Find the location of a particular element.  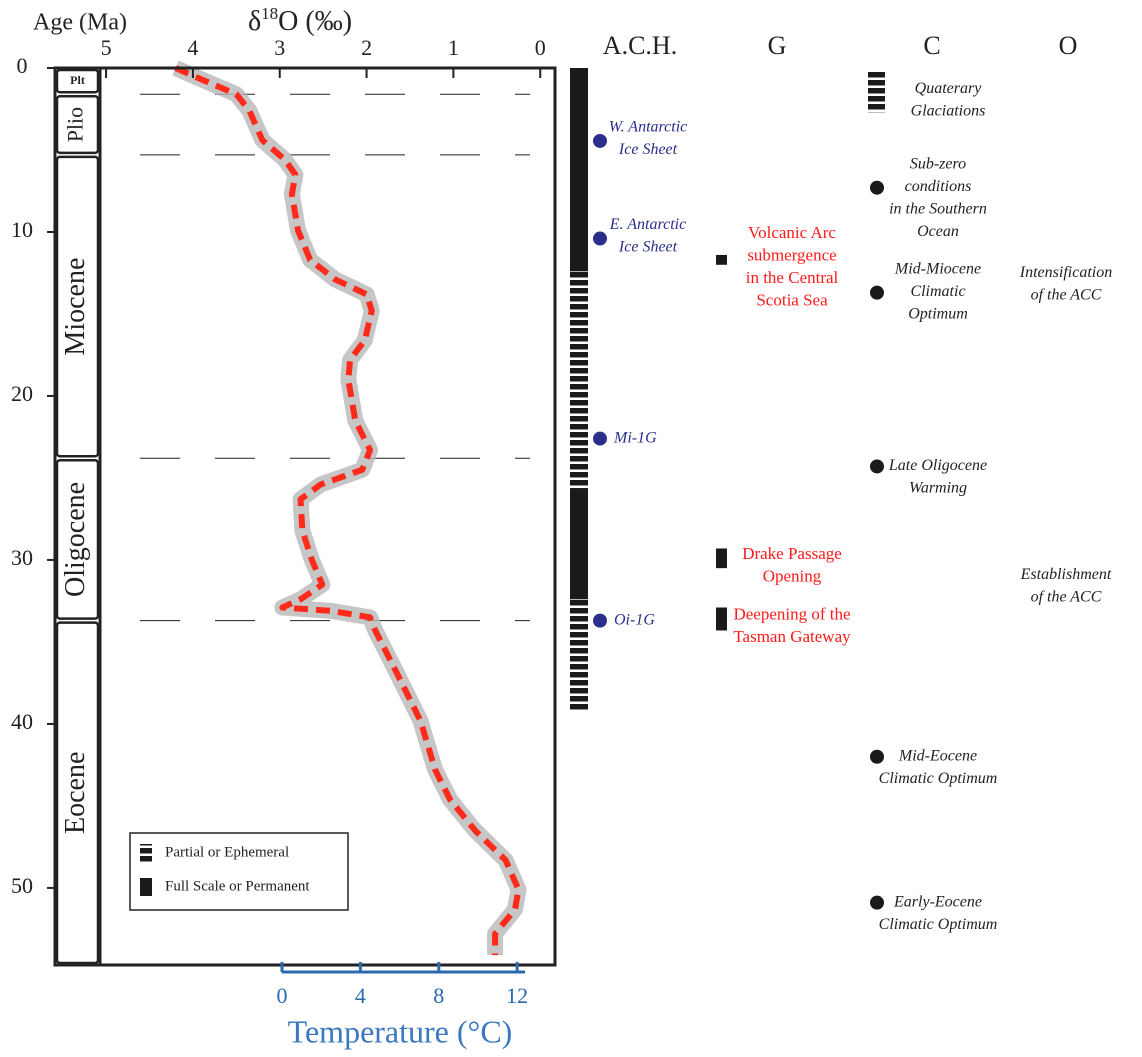

c-event-label: conditions is located at coordinates (938, 186).